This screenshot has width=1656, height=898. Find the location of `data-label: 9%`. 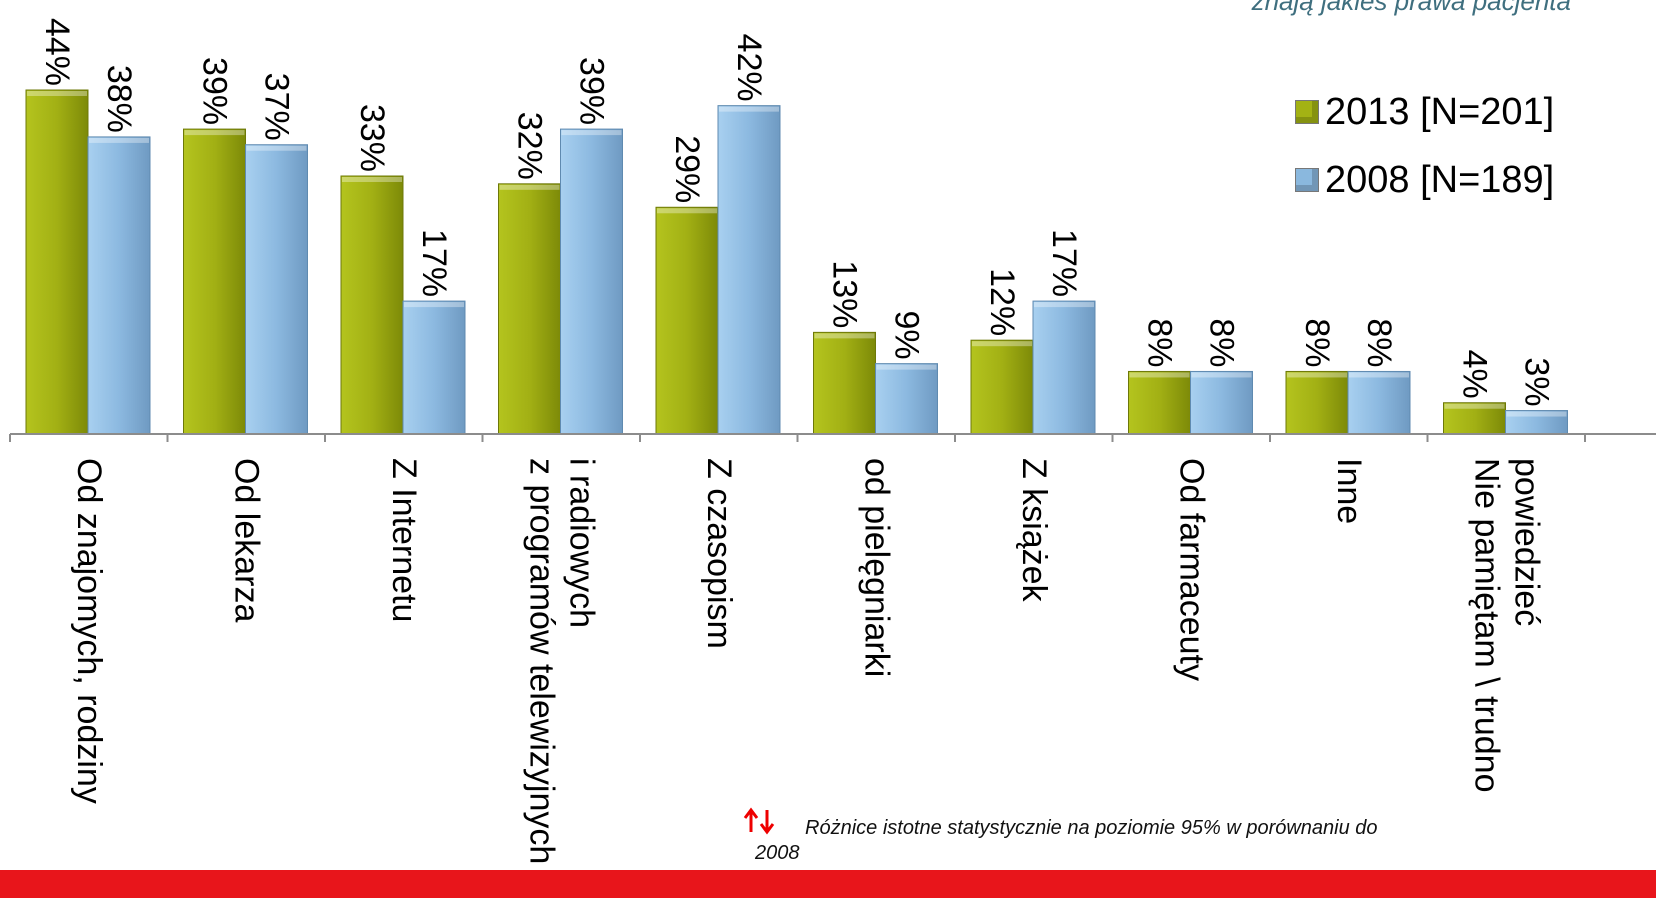

data-label: 9% is located at coordinates (907, 334).